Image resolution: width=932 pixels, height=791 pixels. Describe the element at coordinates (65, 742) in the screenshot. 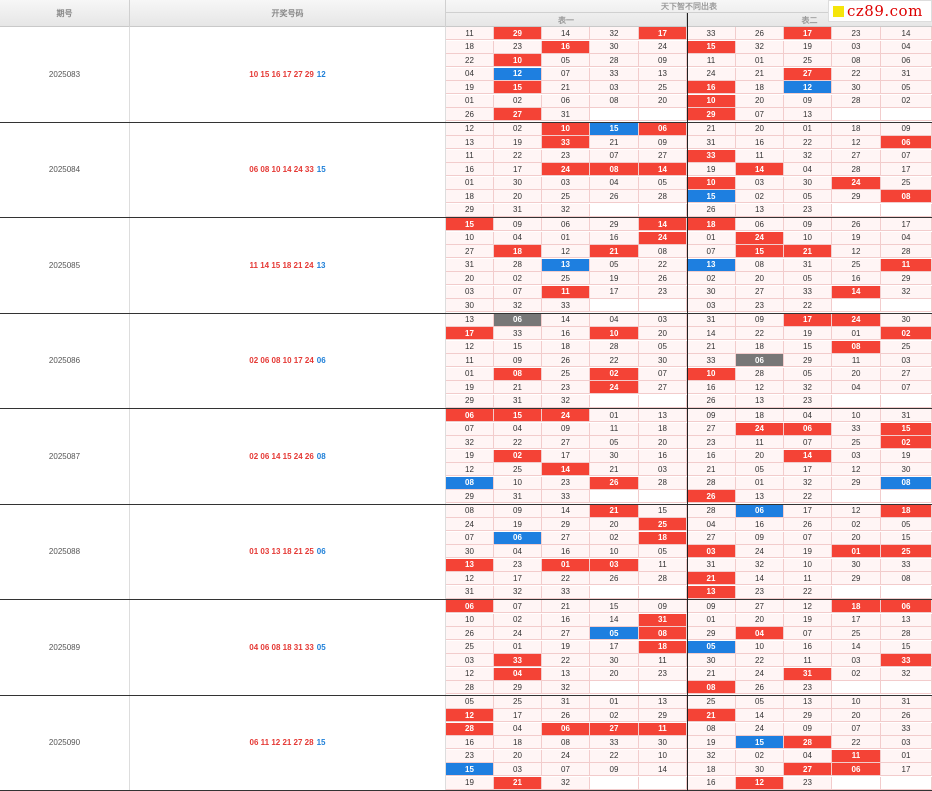

I see `issue-number: 2025090` at that location.